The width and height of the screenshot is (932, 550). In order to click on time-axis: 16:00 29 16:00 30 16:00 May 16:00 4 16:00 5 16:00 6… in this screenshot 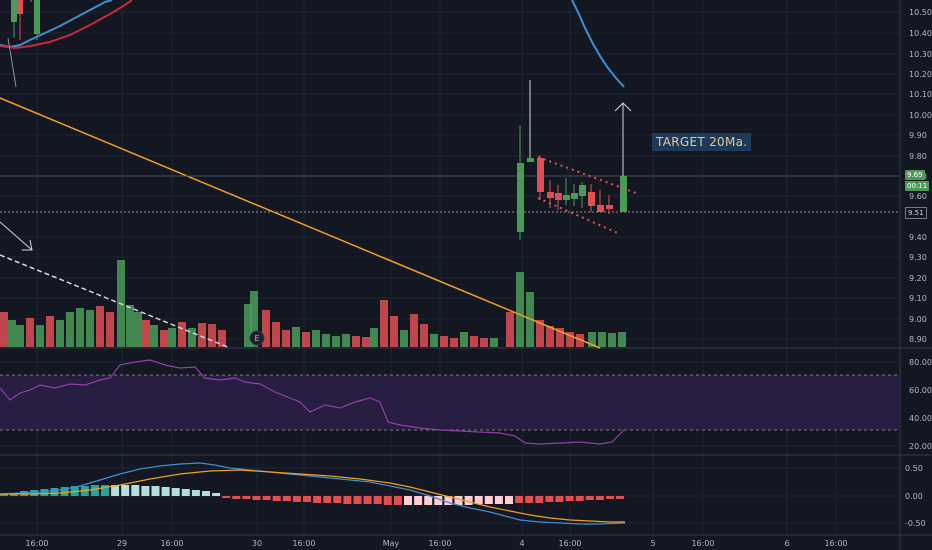, I will do `click(436, 543)`.